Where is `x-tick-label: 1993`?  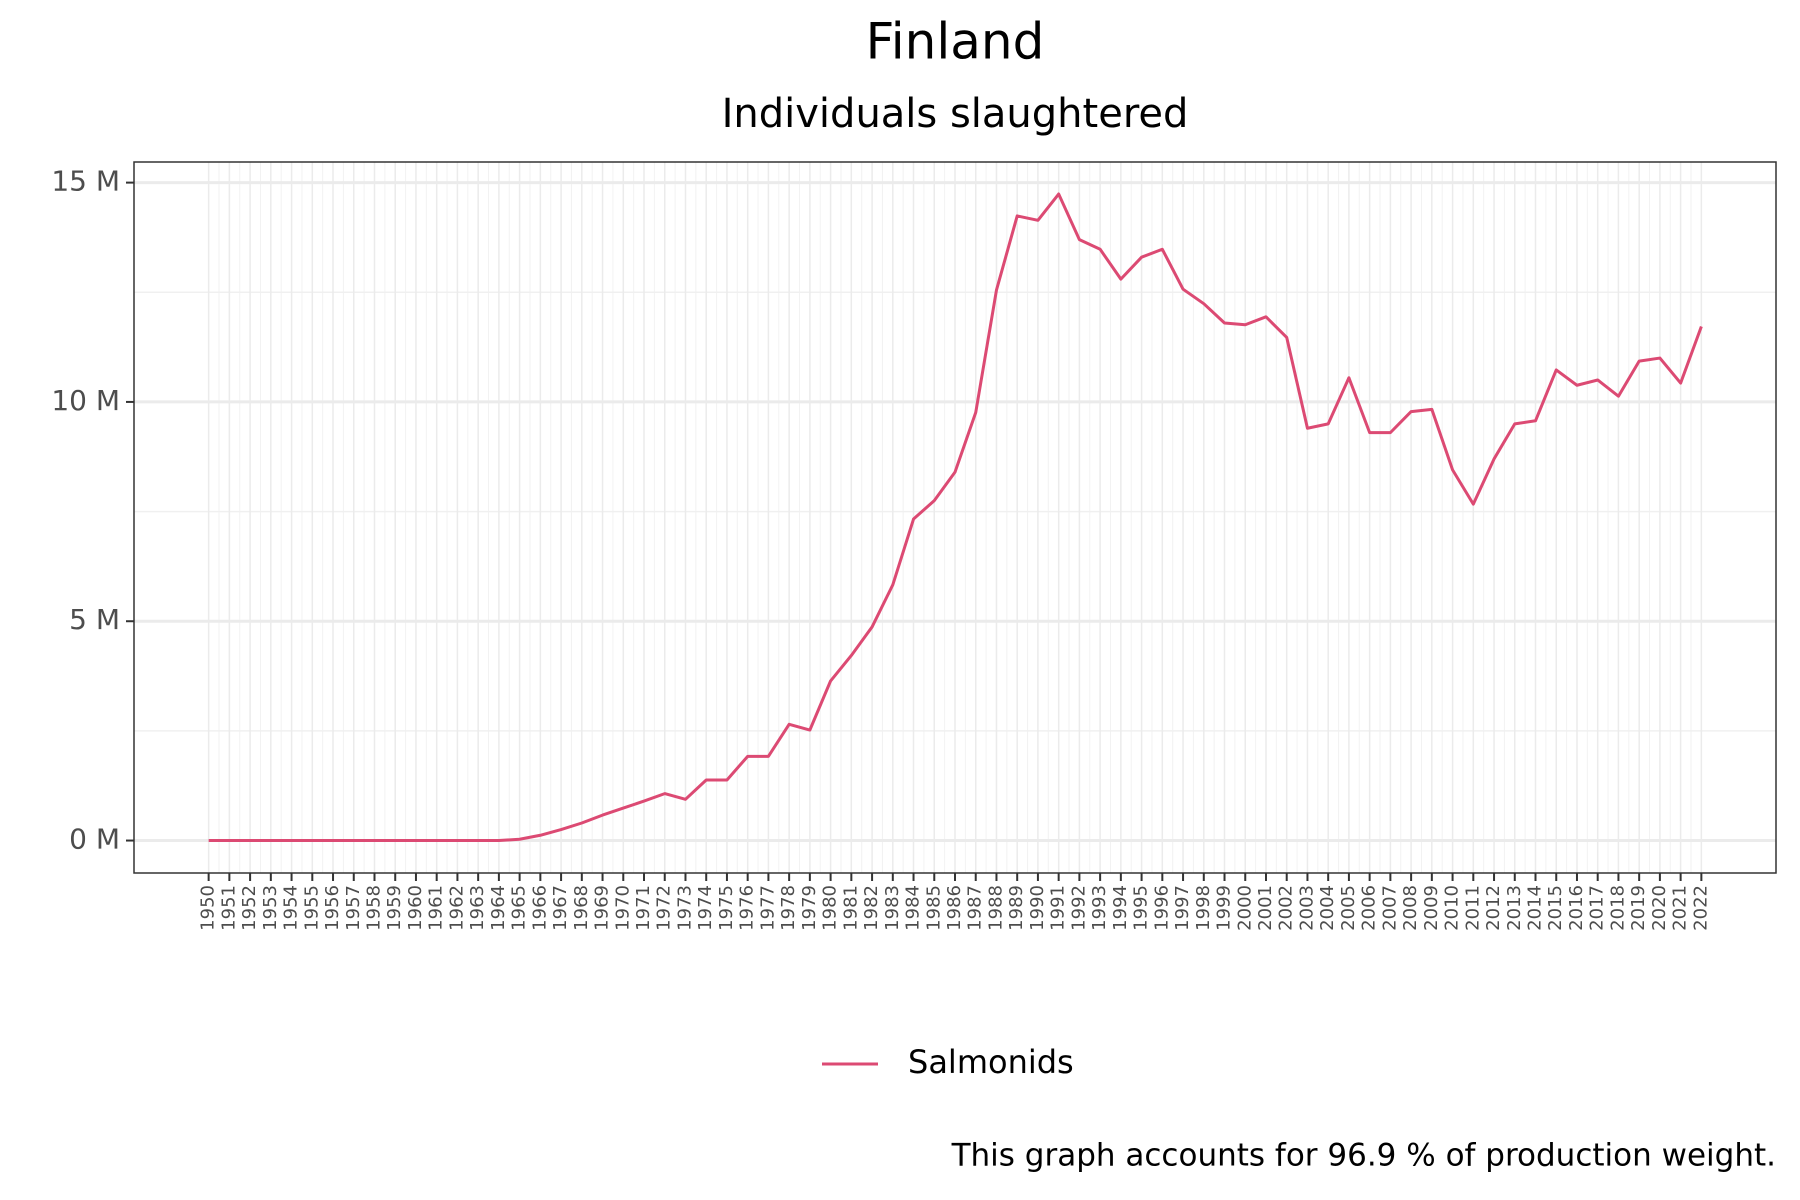 x-tick-label: 1993 is located at coordinates (1099, 908).